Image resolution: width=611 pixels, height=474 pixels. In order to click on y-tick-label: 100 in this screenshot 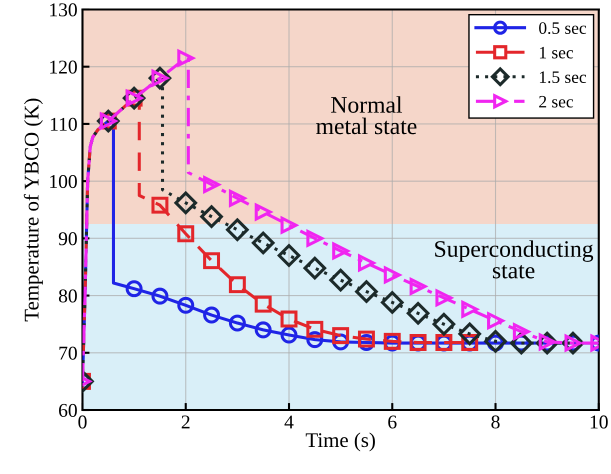, I will do `click(63, 181)`.